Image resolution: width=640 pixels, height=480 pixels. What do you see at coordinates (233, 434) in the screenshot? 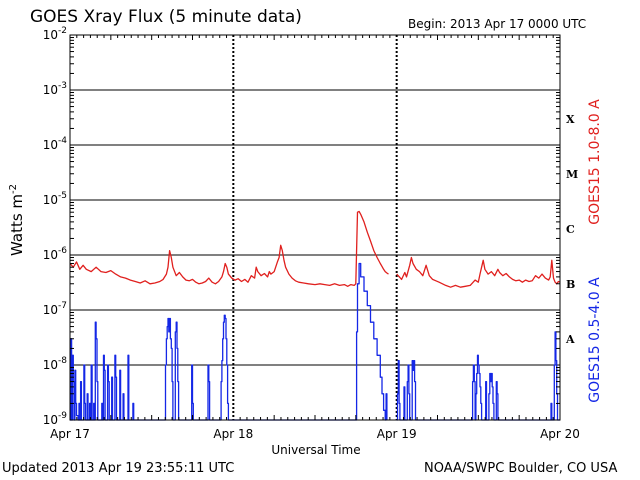
I see `x-tick-label: Apr 18` at bounding box center [233, 434].